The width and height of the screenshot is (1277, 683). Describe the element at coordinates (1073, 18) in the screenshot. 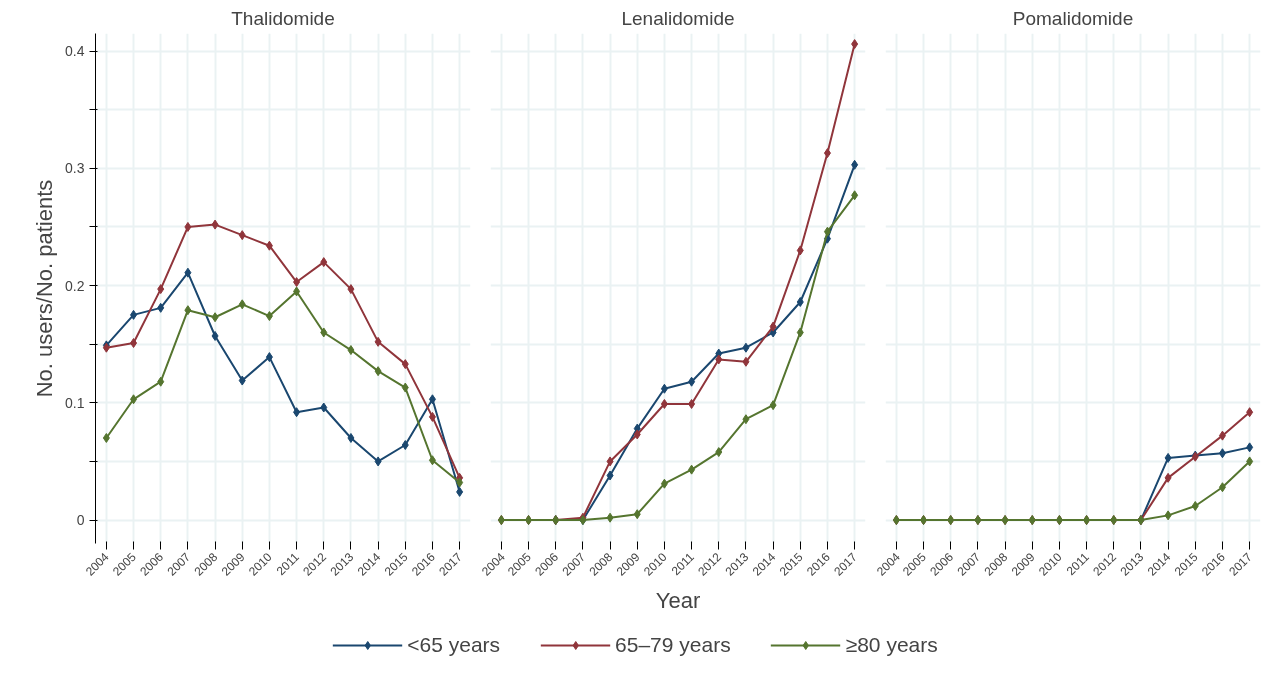

I see `chart-title: Pomalidomide` at that location.